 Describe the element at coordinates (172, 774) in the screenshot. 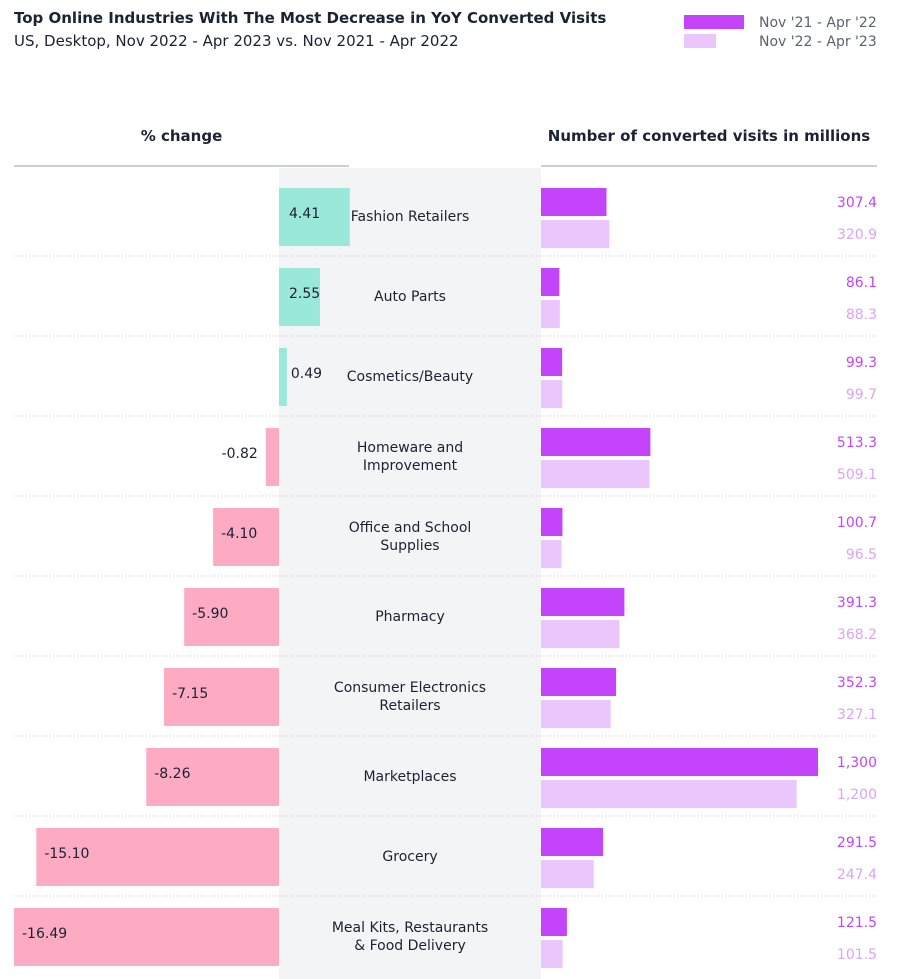

I see `change-label: -8.26` at that location.